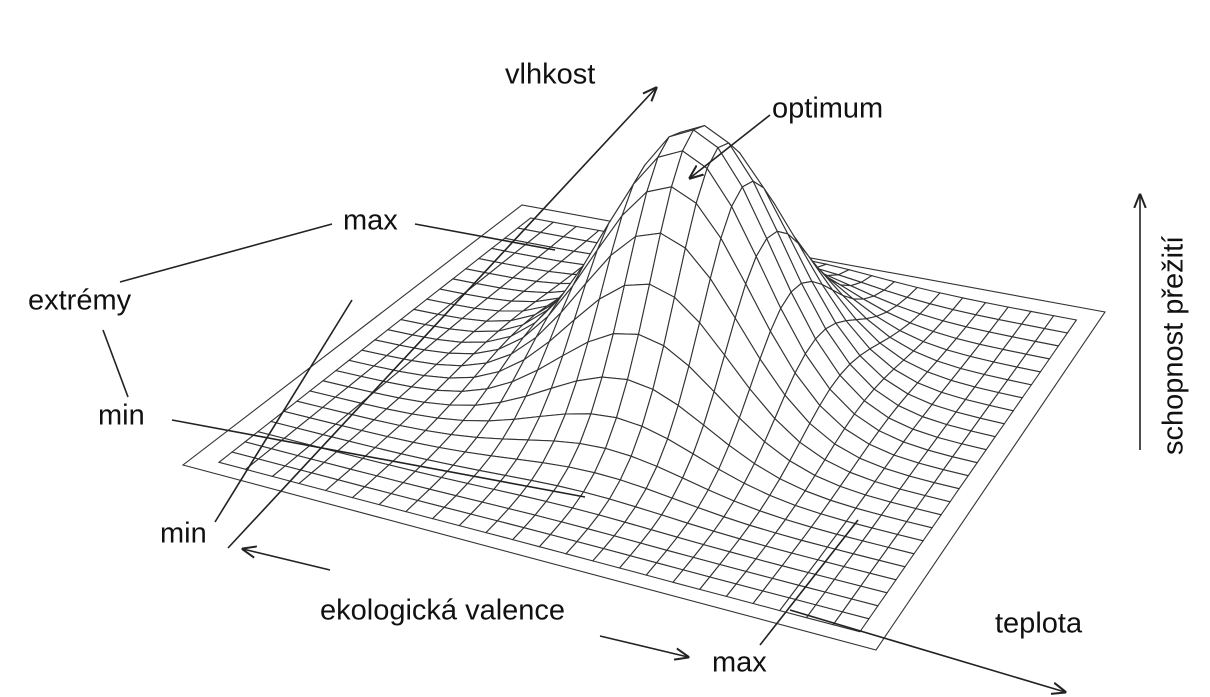 The height and width of the screenshot is (697, 1210). Describe the element at coordinates (283, 411) in the screenshot. I see `min-lower-line` at that location.